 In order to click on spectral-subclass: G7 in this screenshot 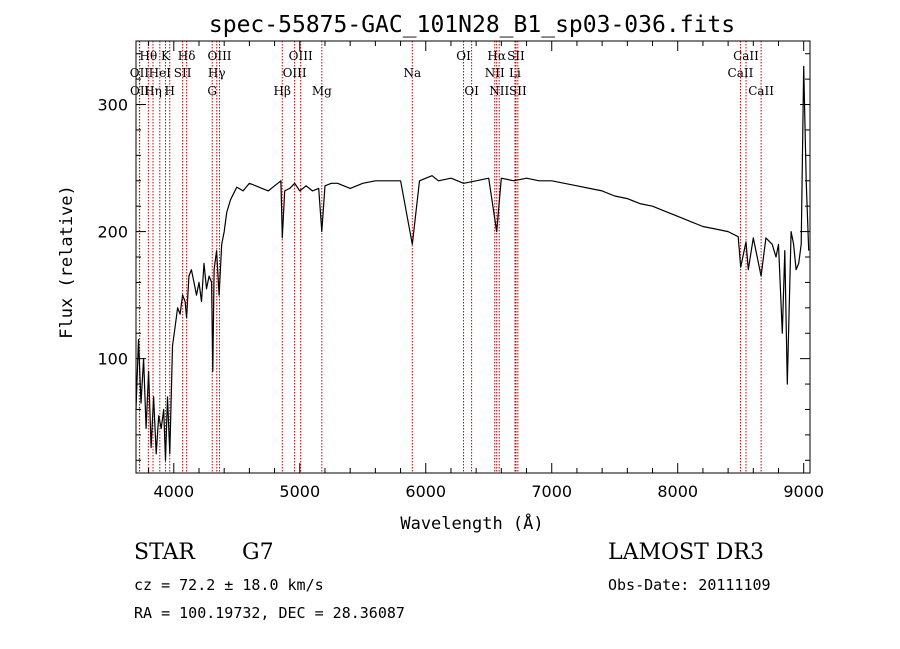, I will do `click(258, 552)`.